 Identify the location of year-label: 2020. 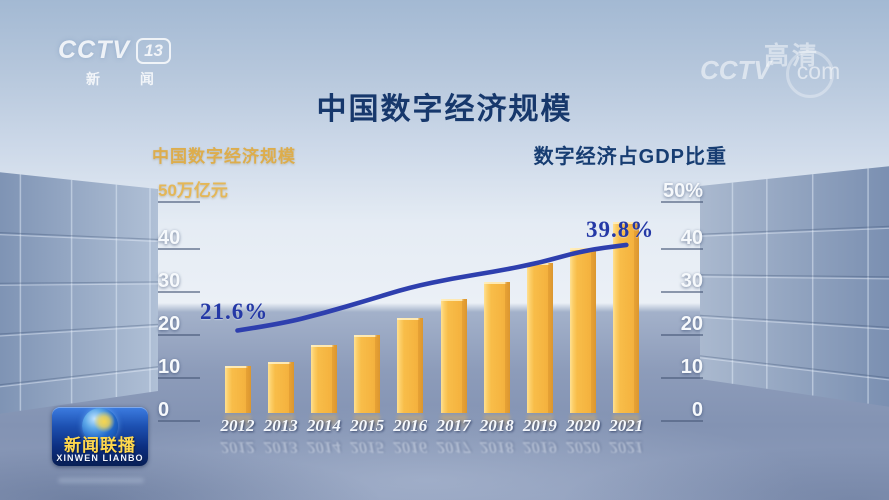
(583, 425).